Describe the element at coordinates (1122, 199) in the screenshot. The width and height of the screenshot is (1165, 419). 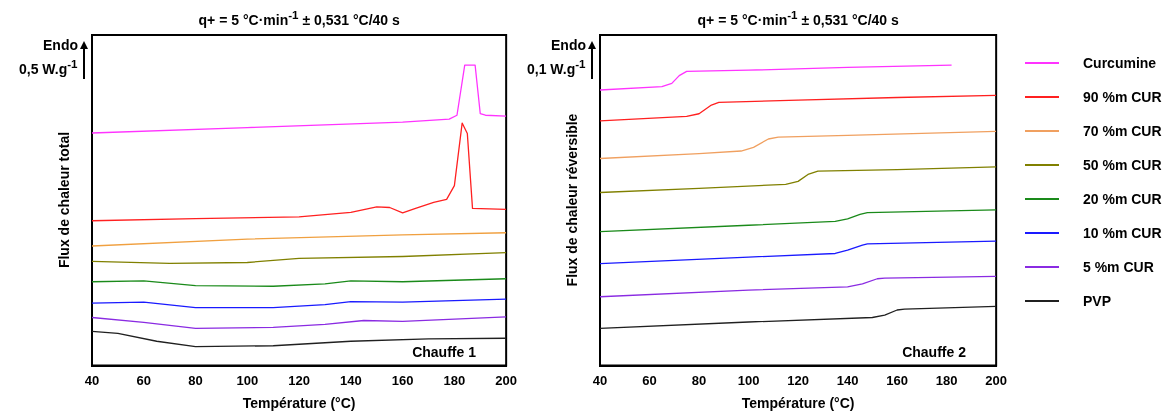
I see `legend-label: 20 %m CUR` at that location.